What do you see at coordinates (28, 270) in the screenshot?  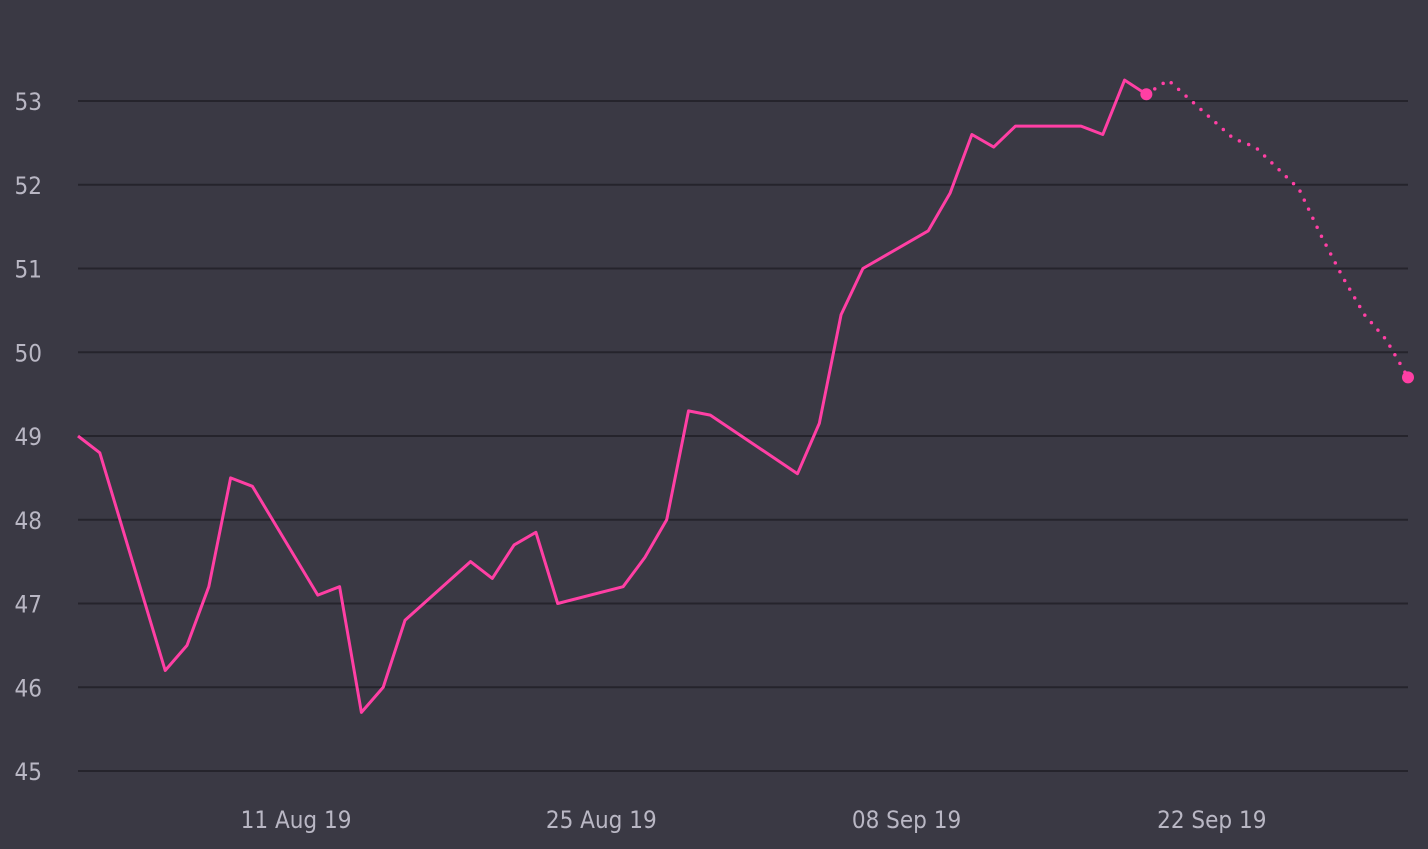 I see `y-tick-label-51: 51` at bounding box center [28, 270].